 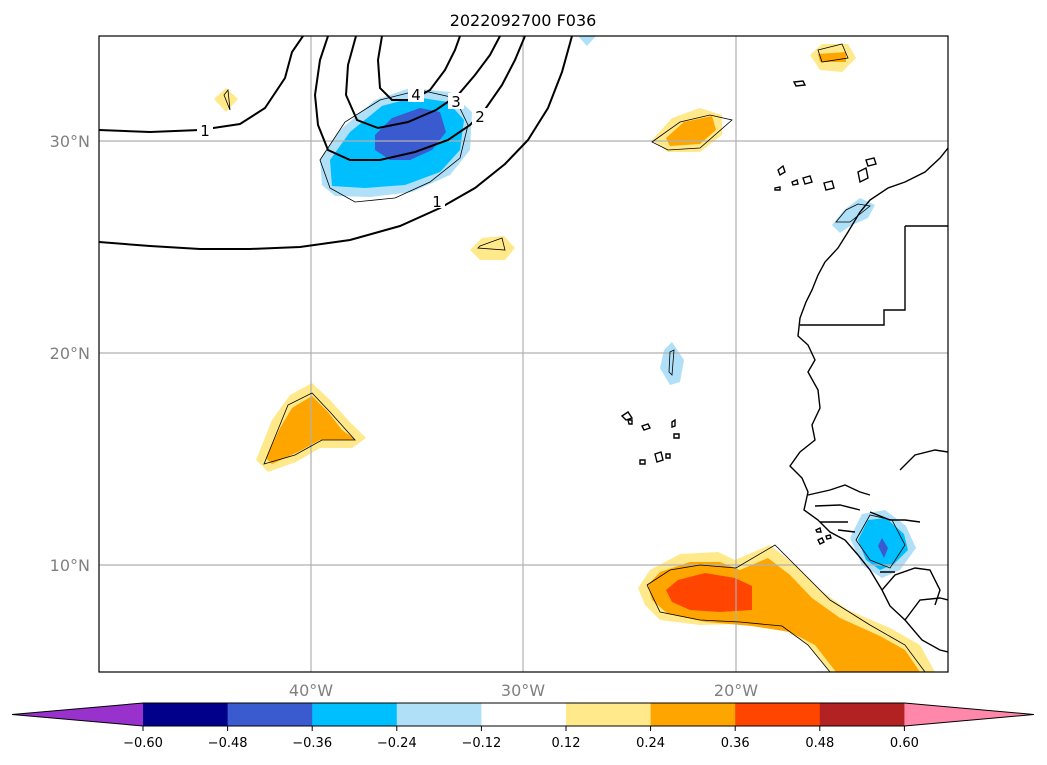 I want to click on colorbar-tick-label: −0.12, so click(x=481, y=743).